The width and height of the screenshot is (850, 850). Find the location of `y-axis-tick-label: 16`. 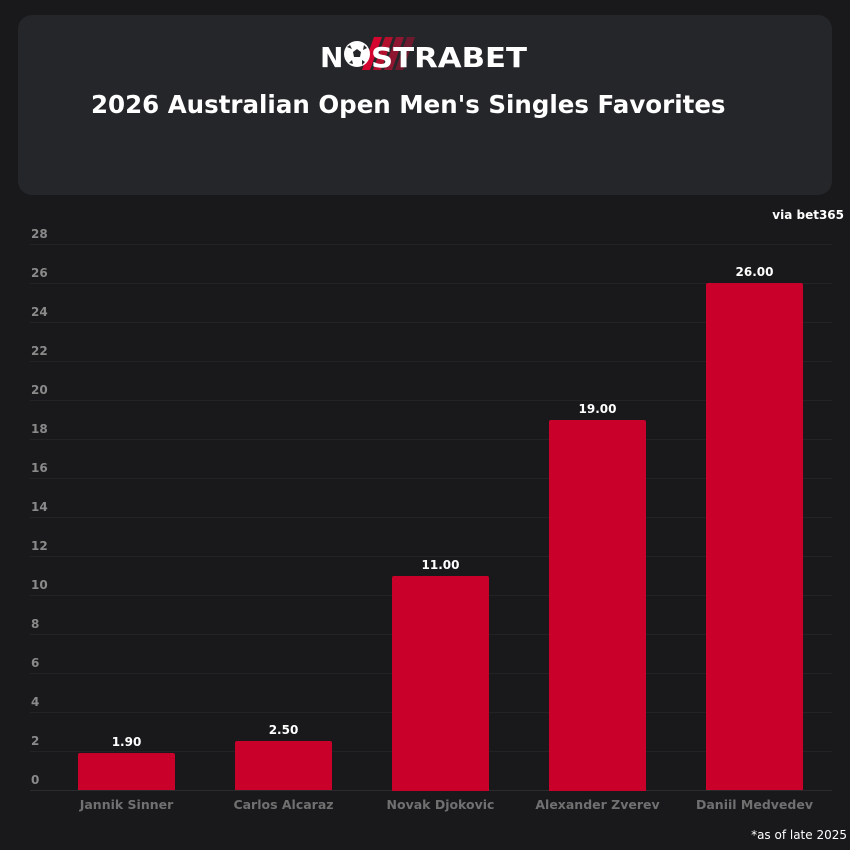

y-axis-tick-label: 16 is located at coordinates (39, 468).